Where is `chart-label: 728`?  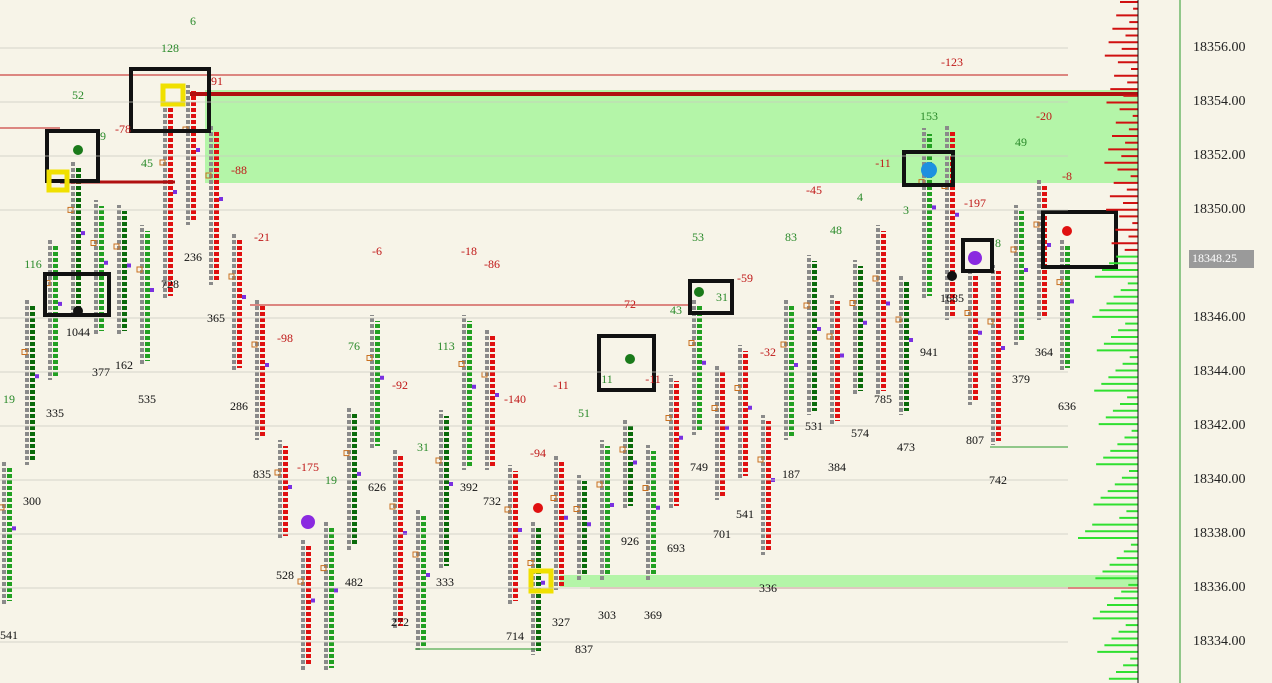 chart-label: 728 is located at coordinates (170, 284).